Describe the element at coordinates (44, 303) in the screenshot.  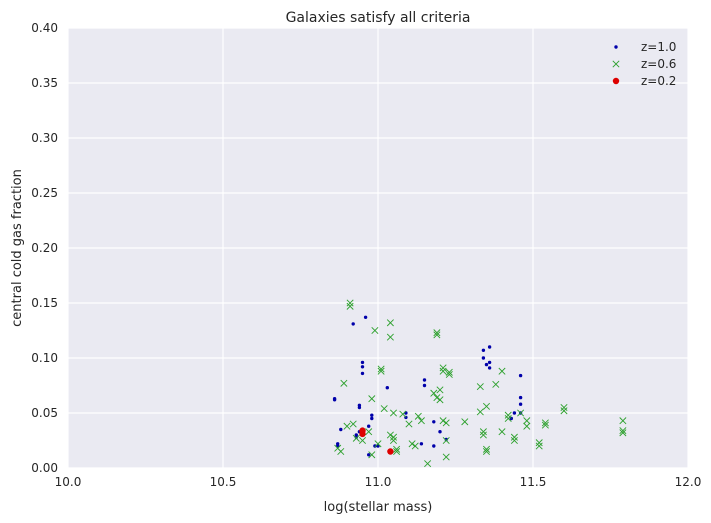
I see `y-tick-label: 0.15` at that location.